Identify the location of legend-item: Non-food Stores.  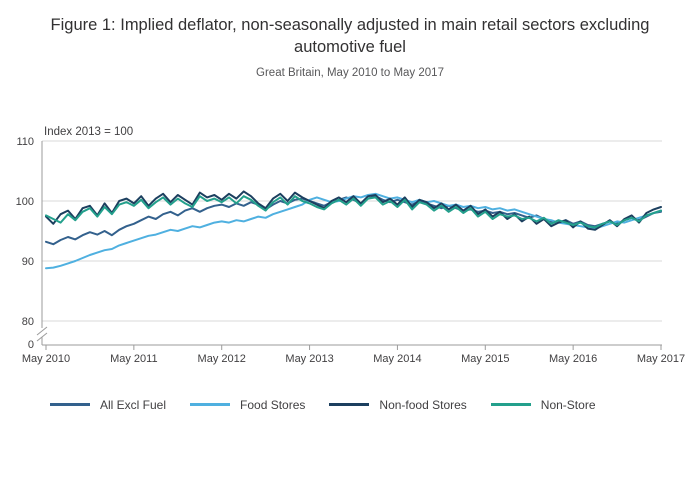
(398, 404).